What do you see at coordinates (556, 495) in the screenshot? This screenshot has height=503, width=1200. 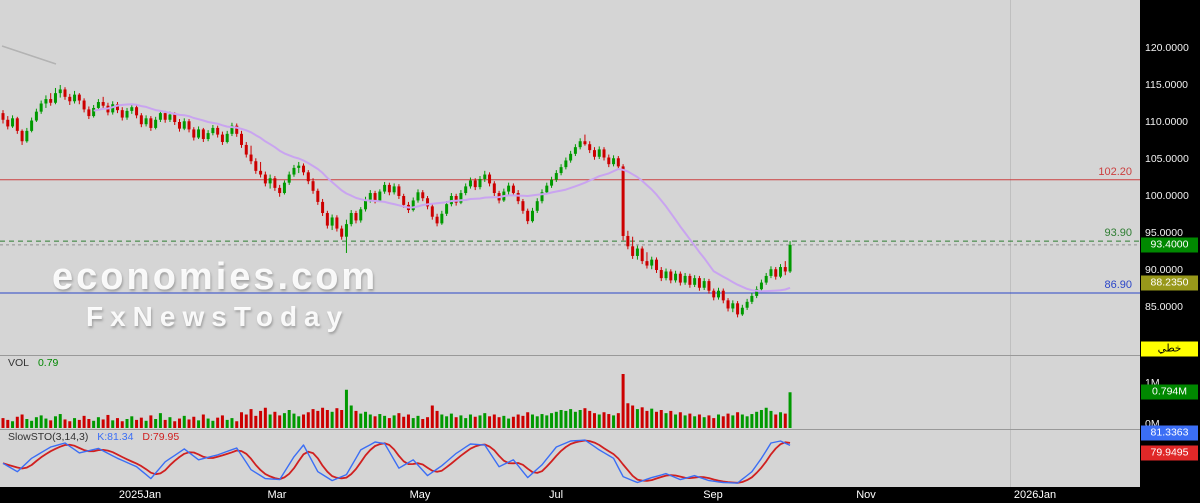 I see `x-axis-tick-Jul: Jul` at bounding box center [556, 495].